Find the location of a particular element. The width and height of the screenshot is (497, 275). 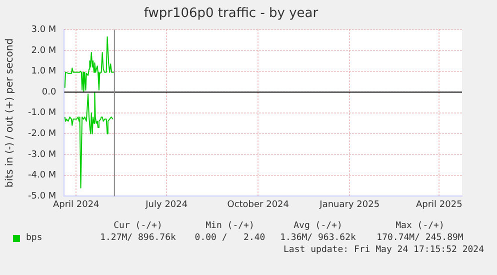

x-tick-label: April 2024 is located at coordinates (76, 205).